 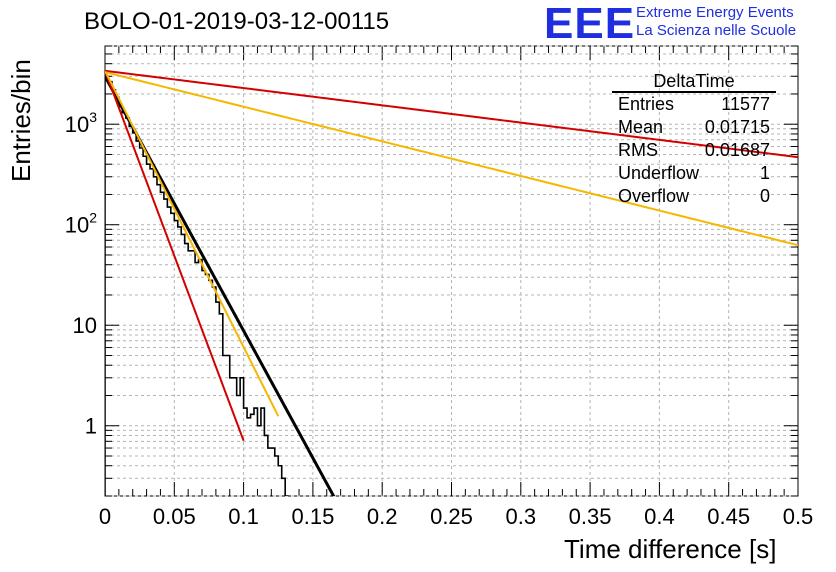 What do you see at coordinates (312, 516) in the screenshot?
I see `x-tick-label: 0.15` at bounding box center [312, 516].